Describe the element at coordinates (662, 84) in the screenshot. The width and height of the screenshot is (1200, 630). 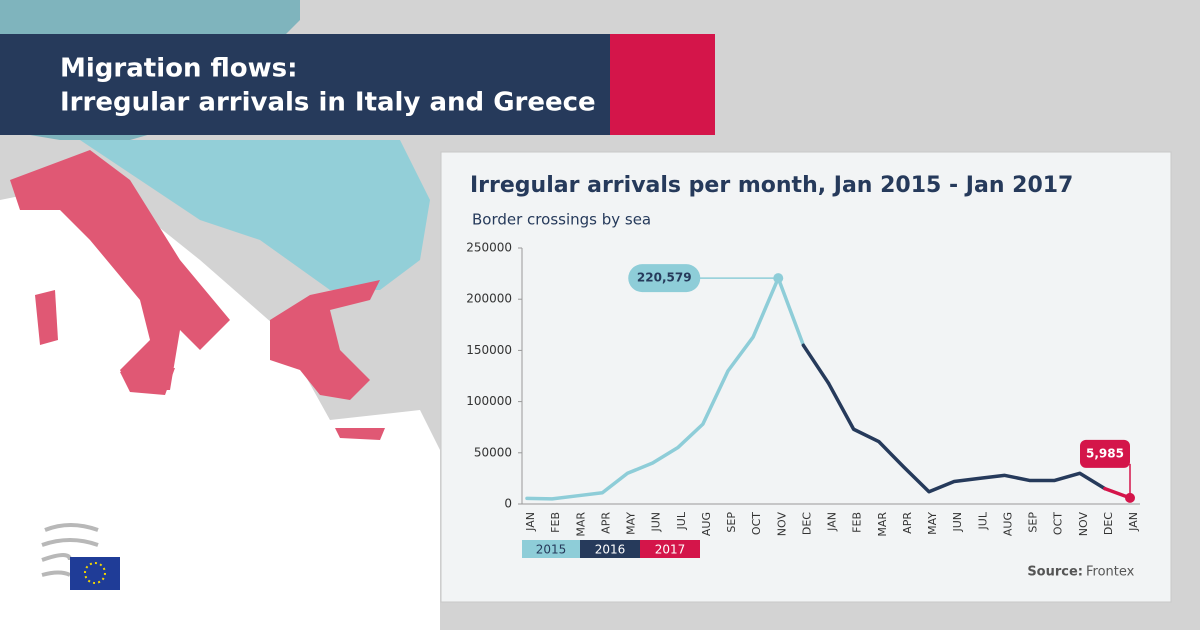
I see `title-accent` at that location.